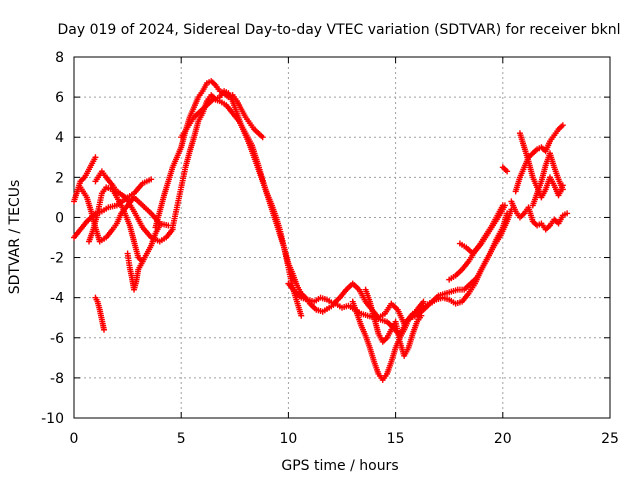  What do you see at coordinates (52, 419) in the screenshot?
I see `y-tick-label: -10` at bounding box center [52, 419].